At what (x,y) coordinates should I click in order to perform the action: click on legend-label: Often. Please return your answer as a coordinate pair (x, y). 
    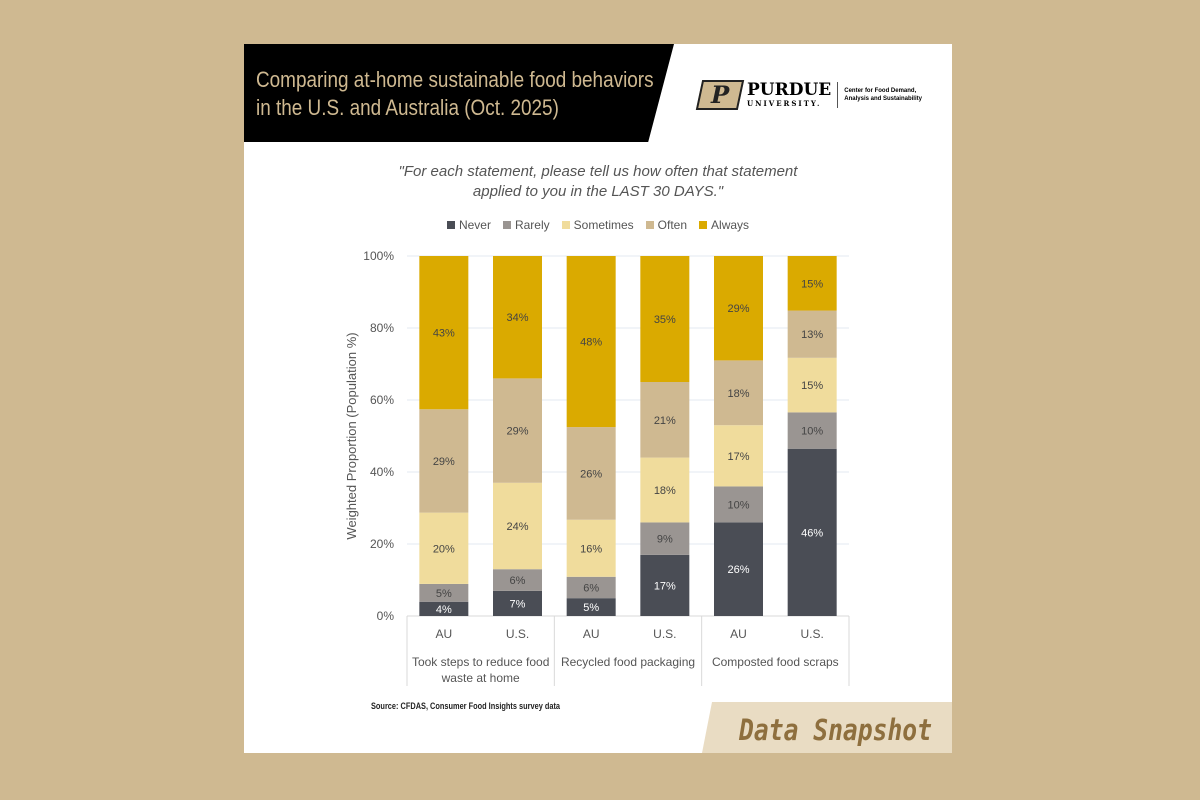
    Looking at the image, I should click on (672, 225).